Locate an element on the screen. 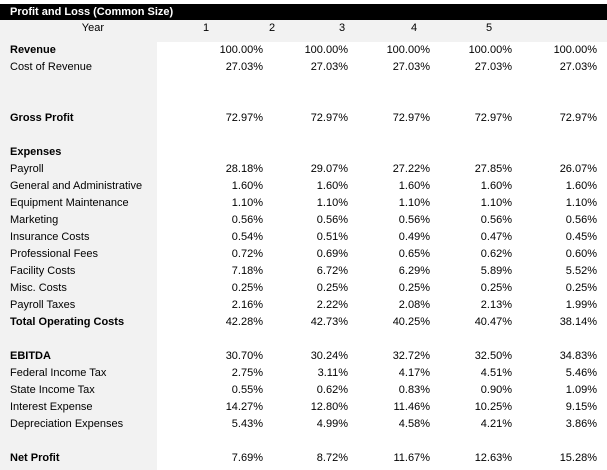  value-cell: 7.18% is located at coordinates (247, 271).